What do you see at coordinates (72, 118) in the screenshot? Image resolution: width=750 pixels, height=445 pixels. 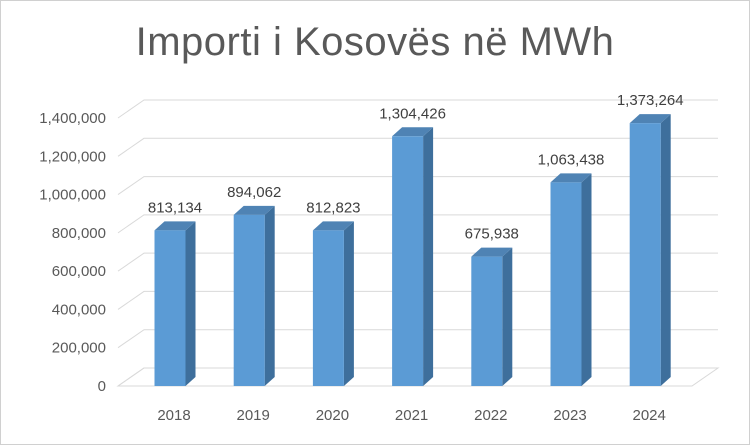 I see `y-tick-label: 1,400,000` at bounding box center [72, 118].